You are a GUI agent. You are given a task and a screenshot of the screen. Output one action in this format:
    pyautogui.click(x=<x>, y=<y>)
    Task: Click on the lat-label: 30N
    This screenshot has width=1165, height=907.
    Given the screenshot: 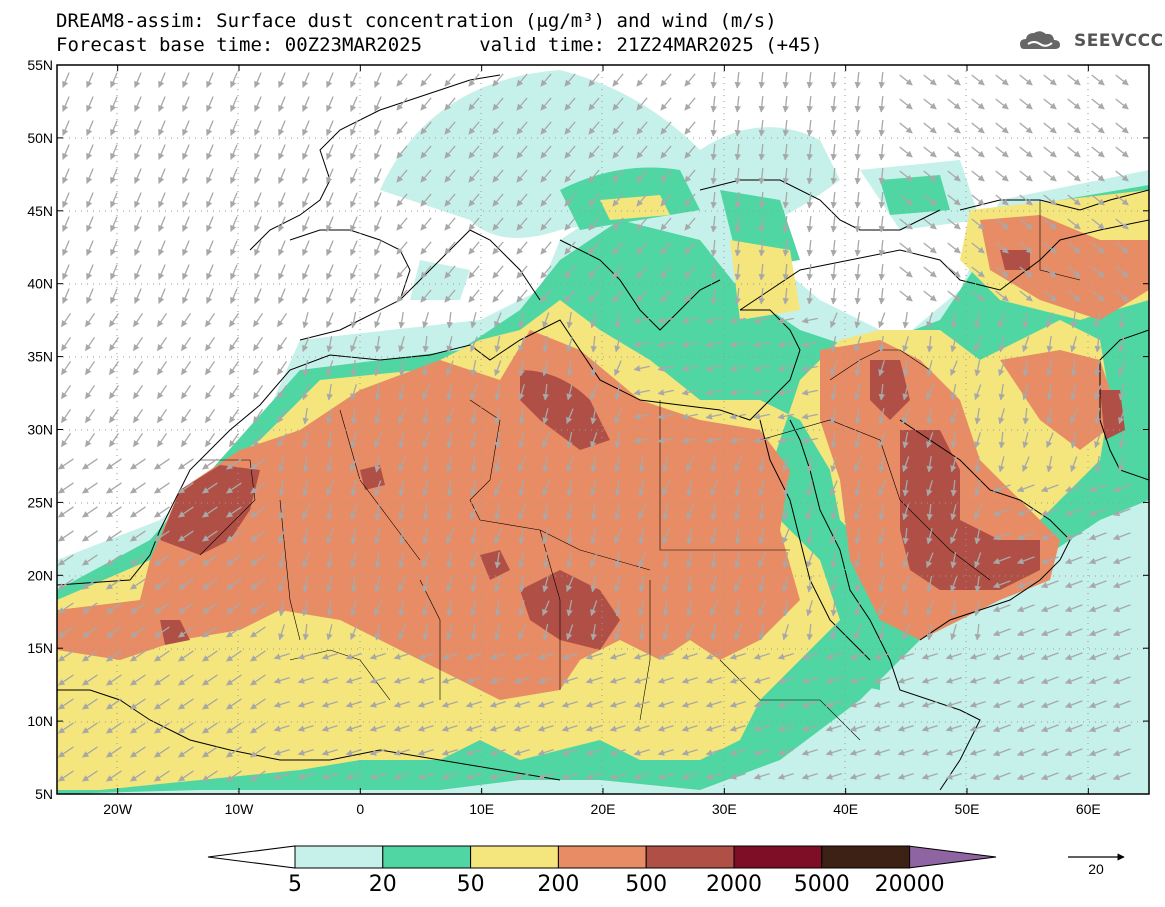 What is the action you would take?
    pyautogui.click(x=40, y=430)
    